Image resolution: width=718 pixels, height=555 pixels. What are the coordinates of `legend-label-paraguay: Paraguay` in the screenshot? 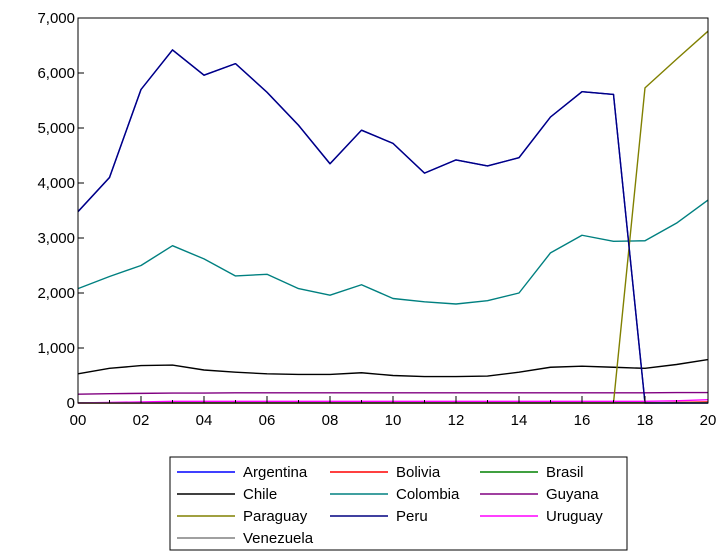 It's located at (275, 516).